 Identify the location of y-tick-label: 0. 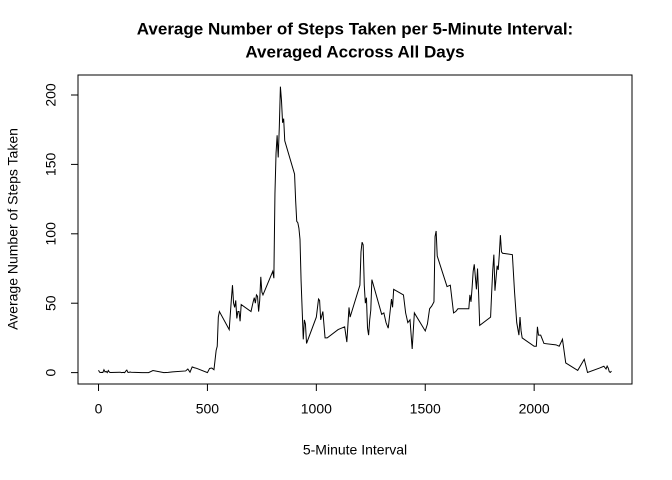
(51, 373).